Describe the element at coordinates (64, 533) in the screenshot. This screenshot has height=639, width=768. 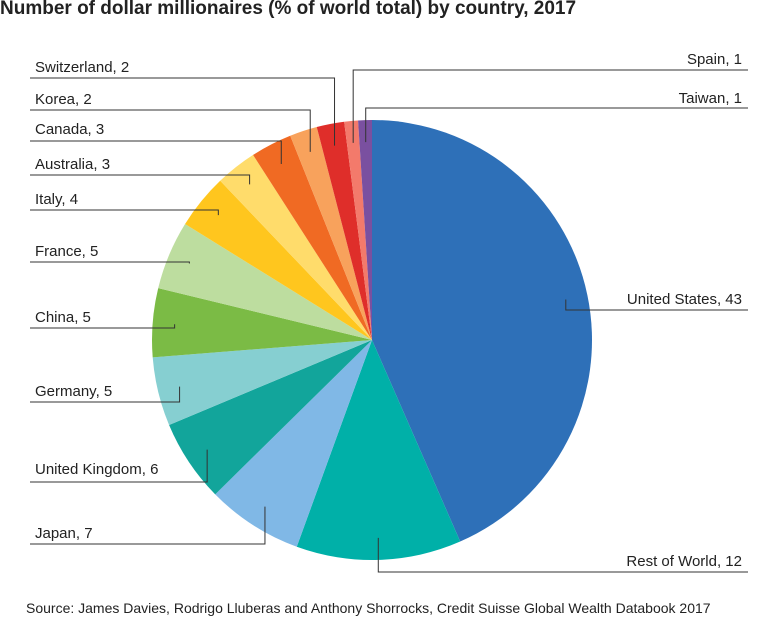
I see `slice-label: Japan, 7` at that location.